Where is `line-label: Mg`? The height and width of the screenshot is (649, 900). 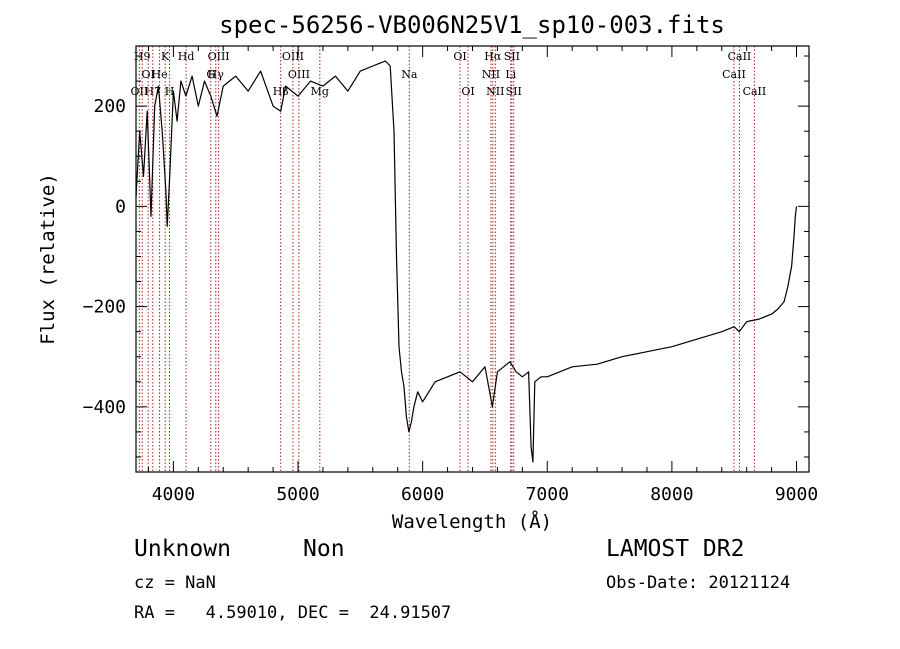
line-label: Mg is located at coordinates (320, 91).